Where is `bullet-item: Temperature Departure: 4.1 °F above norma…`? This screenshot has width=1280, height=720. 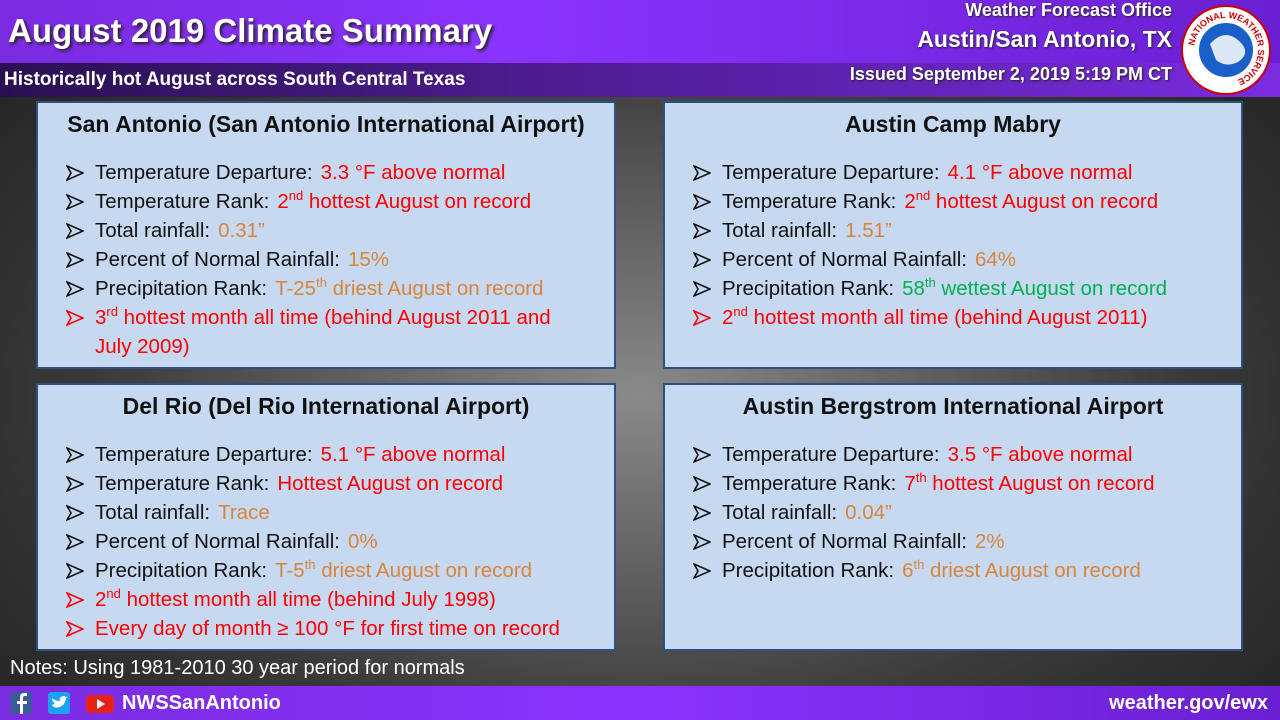 bullet-item: Temperature Departure: 4.1 °F above norma… is located at coordinates (967, 172).